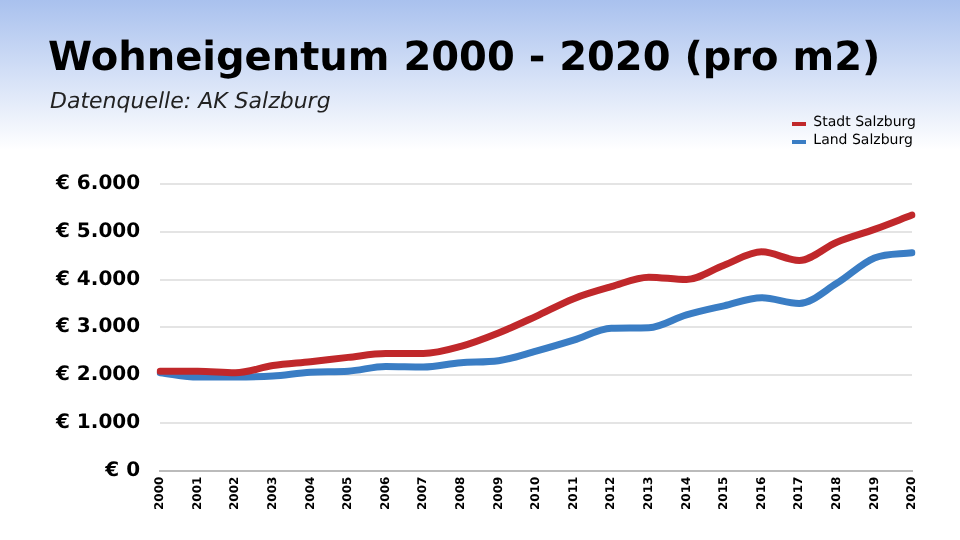  What do you see at coordinates (190, 101) in the screenshot?
I see `chart-subtitle: Datenquelle: AK Salzburg` at bounding box center [190, 101].